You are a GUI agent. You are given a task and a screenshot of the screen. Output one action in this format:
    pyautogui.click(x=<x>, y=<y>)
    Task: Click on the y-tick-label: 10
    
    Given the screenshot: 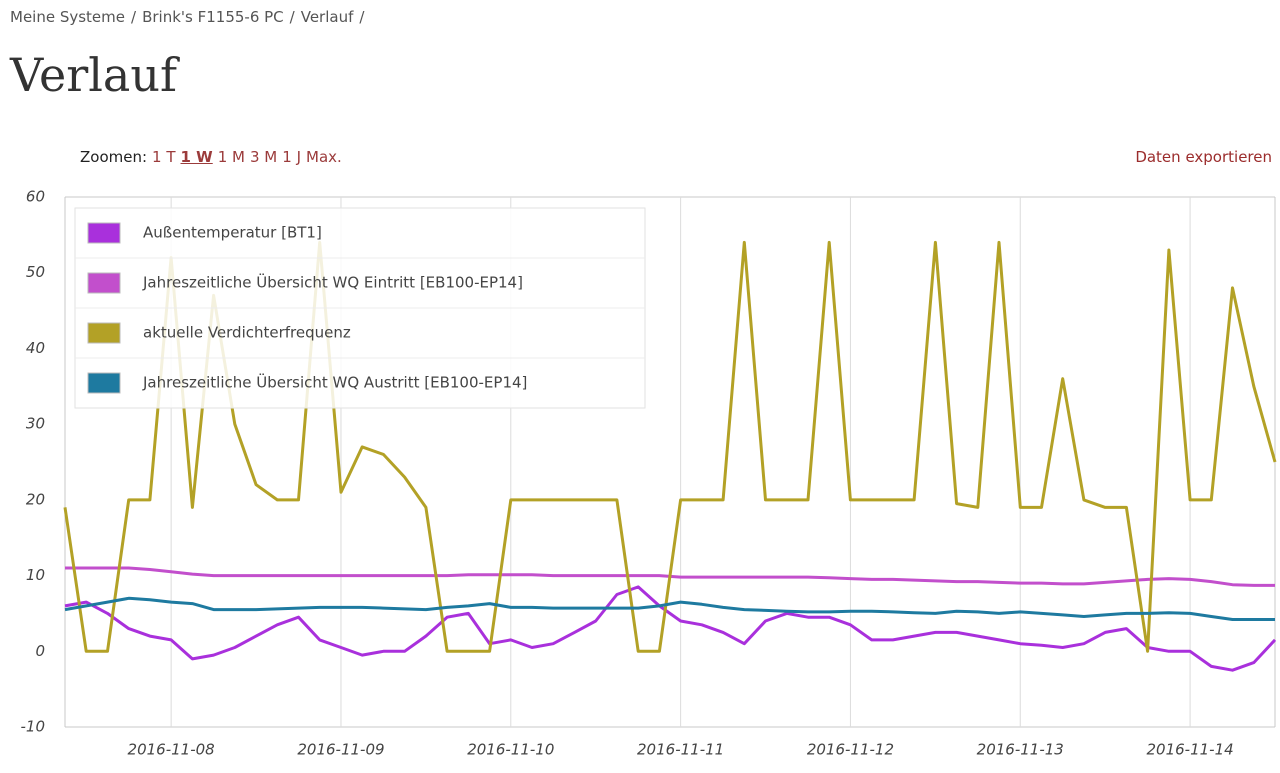 What is the action you would take?
    pyautogui.click(x=35, y=575)
    